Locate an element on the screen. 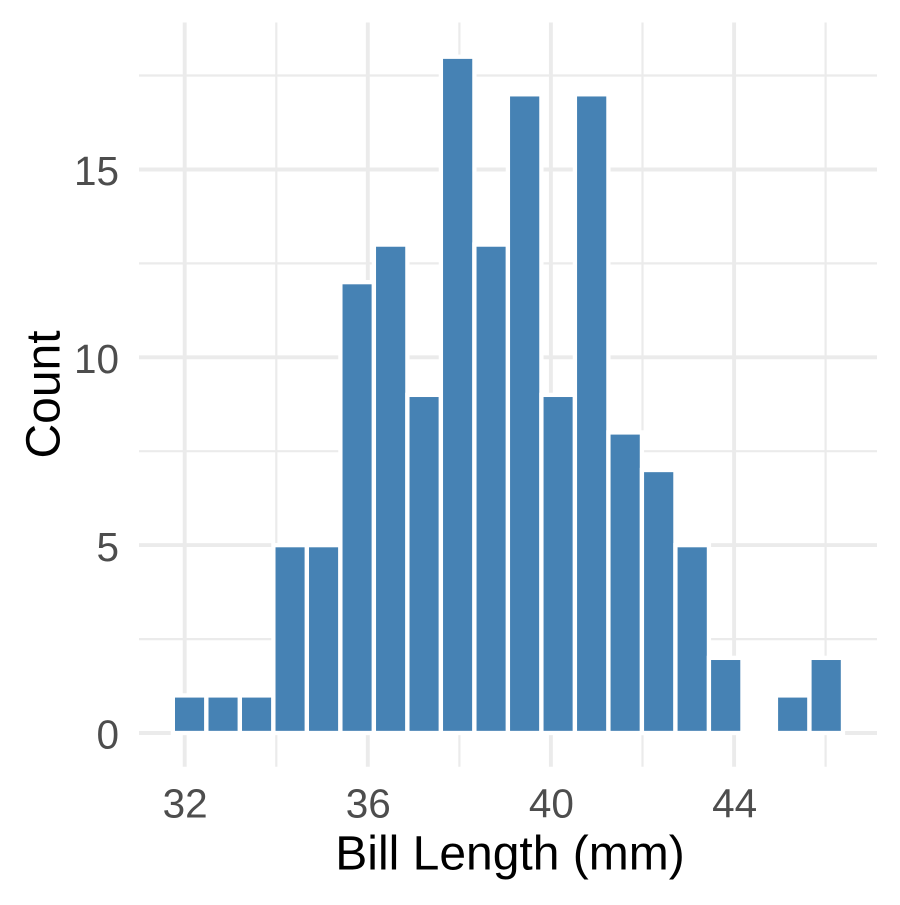 This screenshot has width=900, height=905. svg-text: 5 is located at coordinates (107, 547).